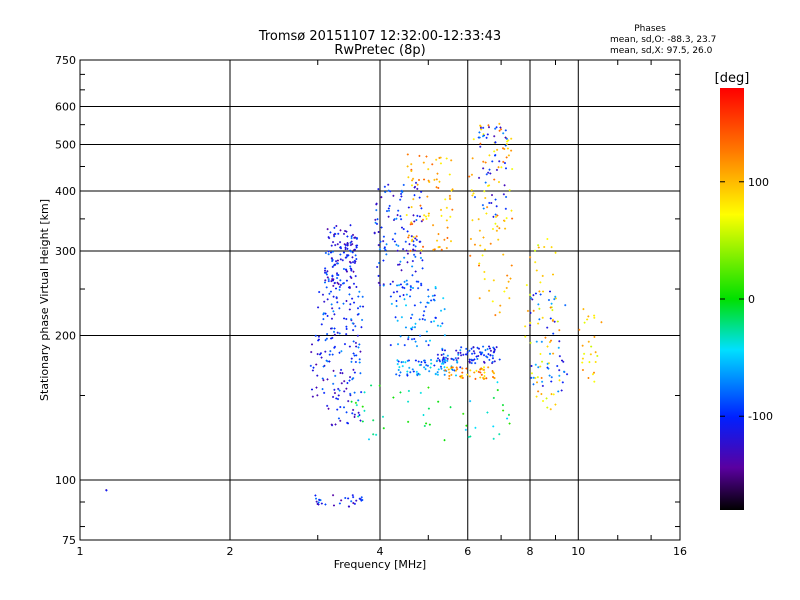 This screenshot has height=600, width=800. What do you see at coordinates (661, 51) in the screenshot?
I see `stats-x-mode: mean, sd,X: 97.5, 26.0` at bounding box center [661, 51].